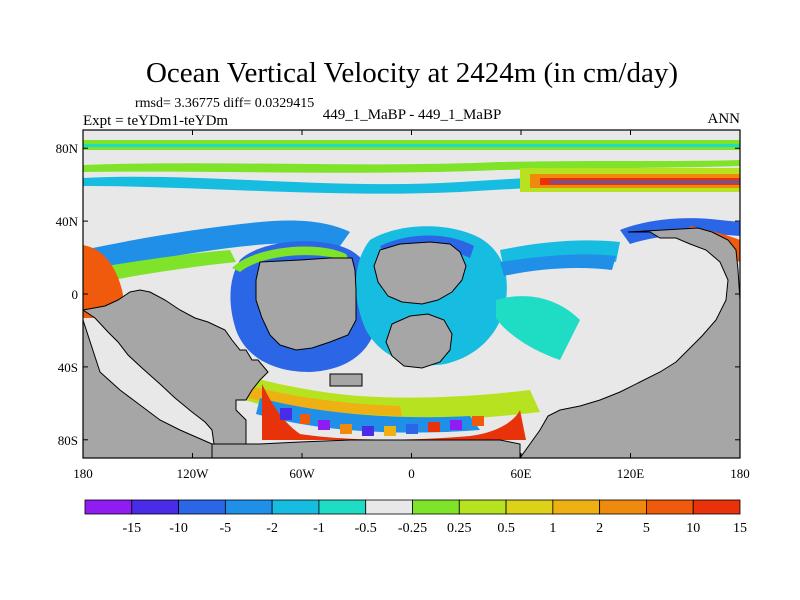  Describe the element at coordinates (645, 182) in the screenshot. I see `jet-band-blue` at that location.